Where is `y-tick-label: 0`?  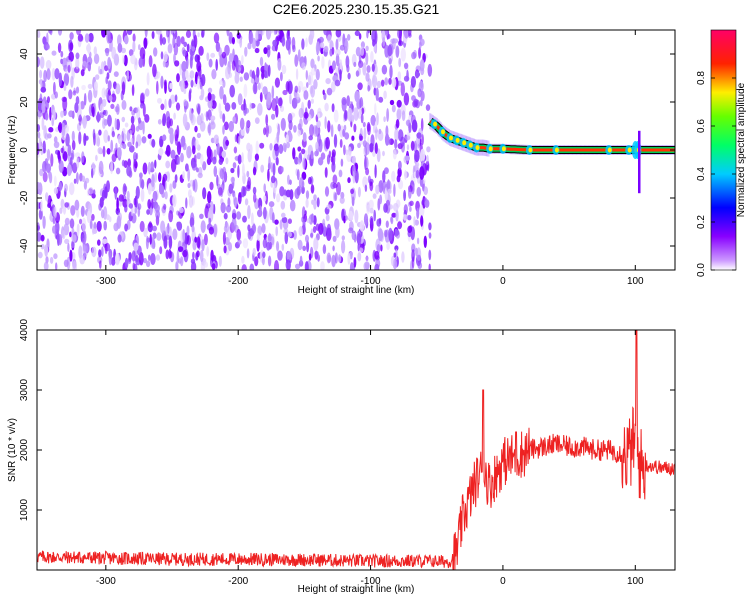
y-tick-label: 0 is located at coordinates (24, 150).